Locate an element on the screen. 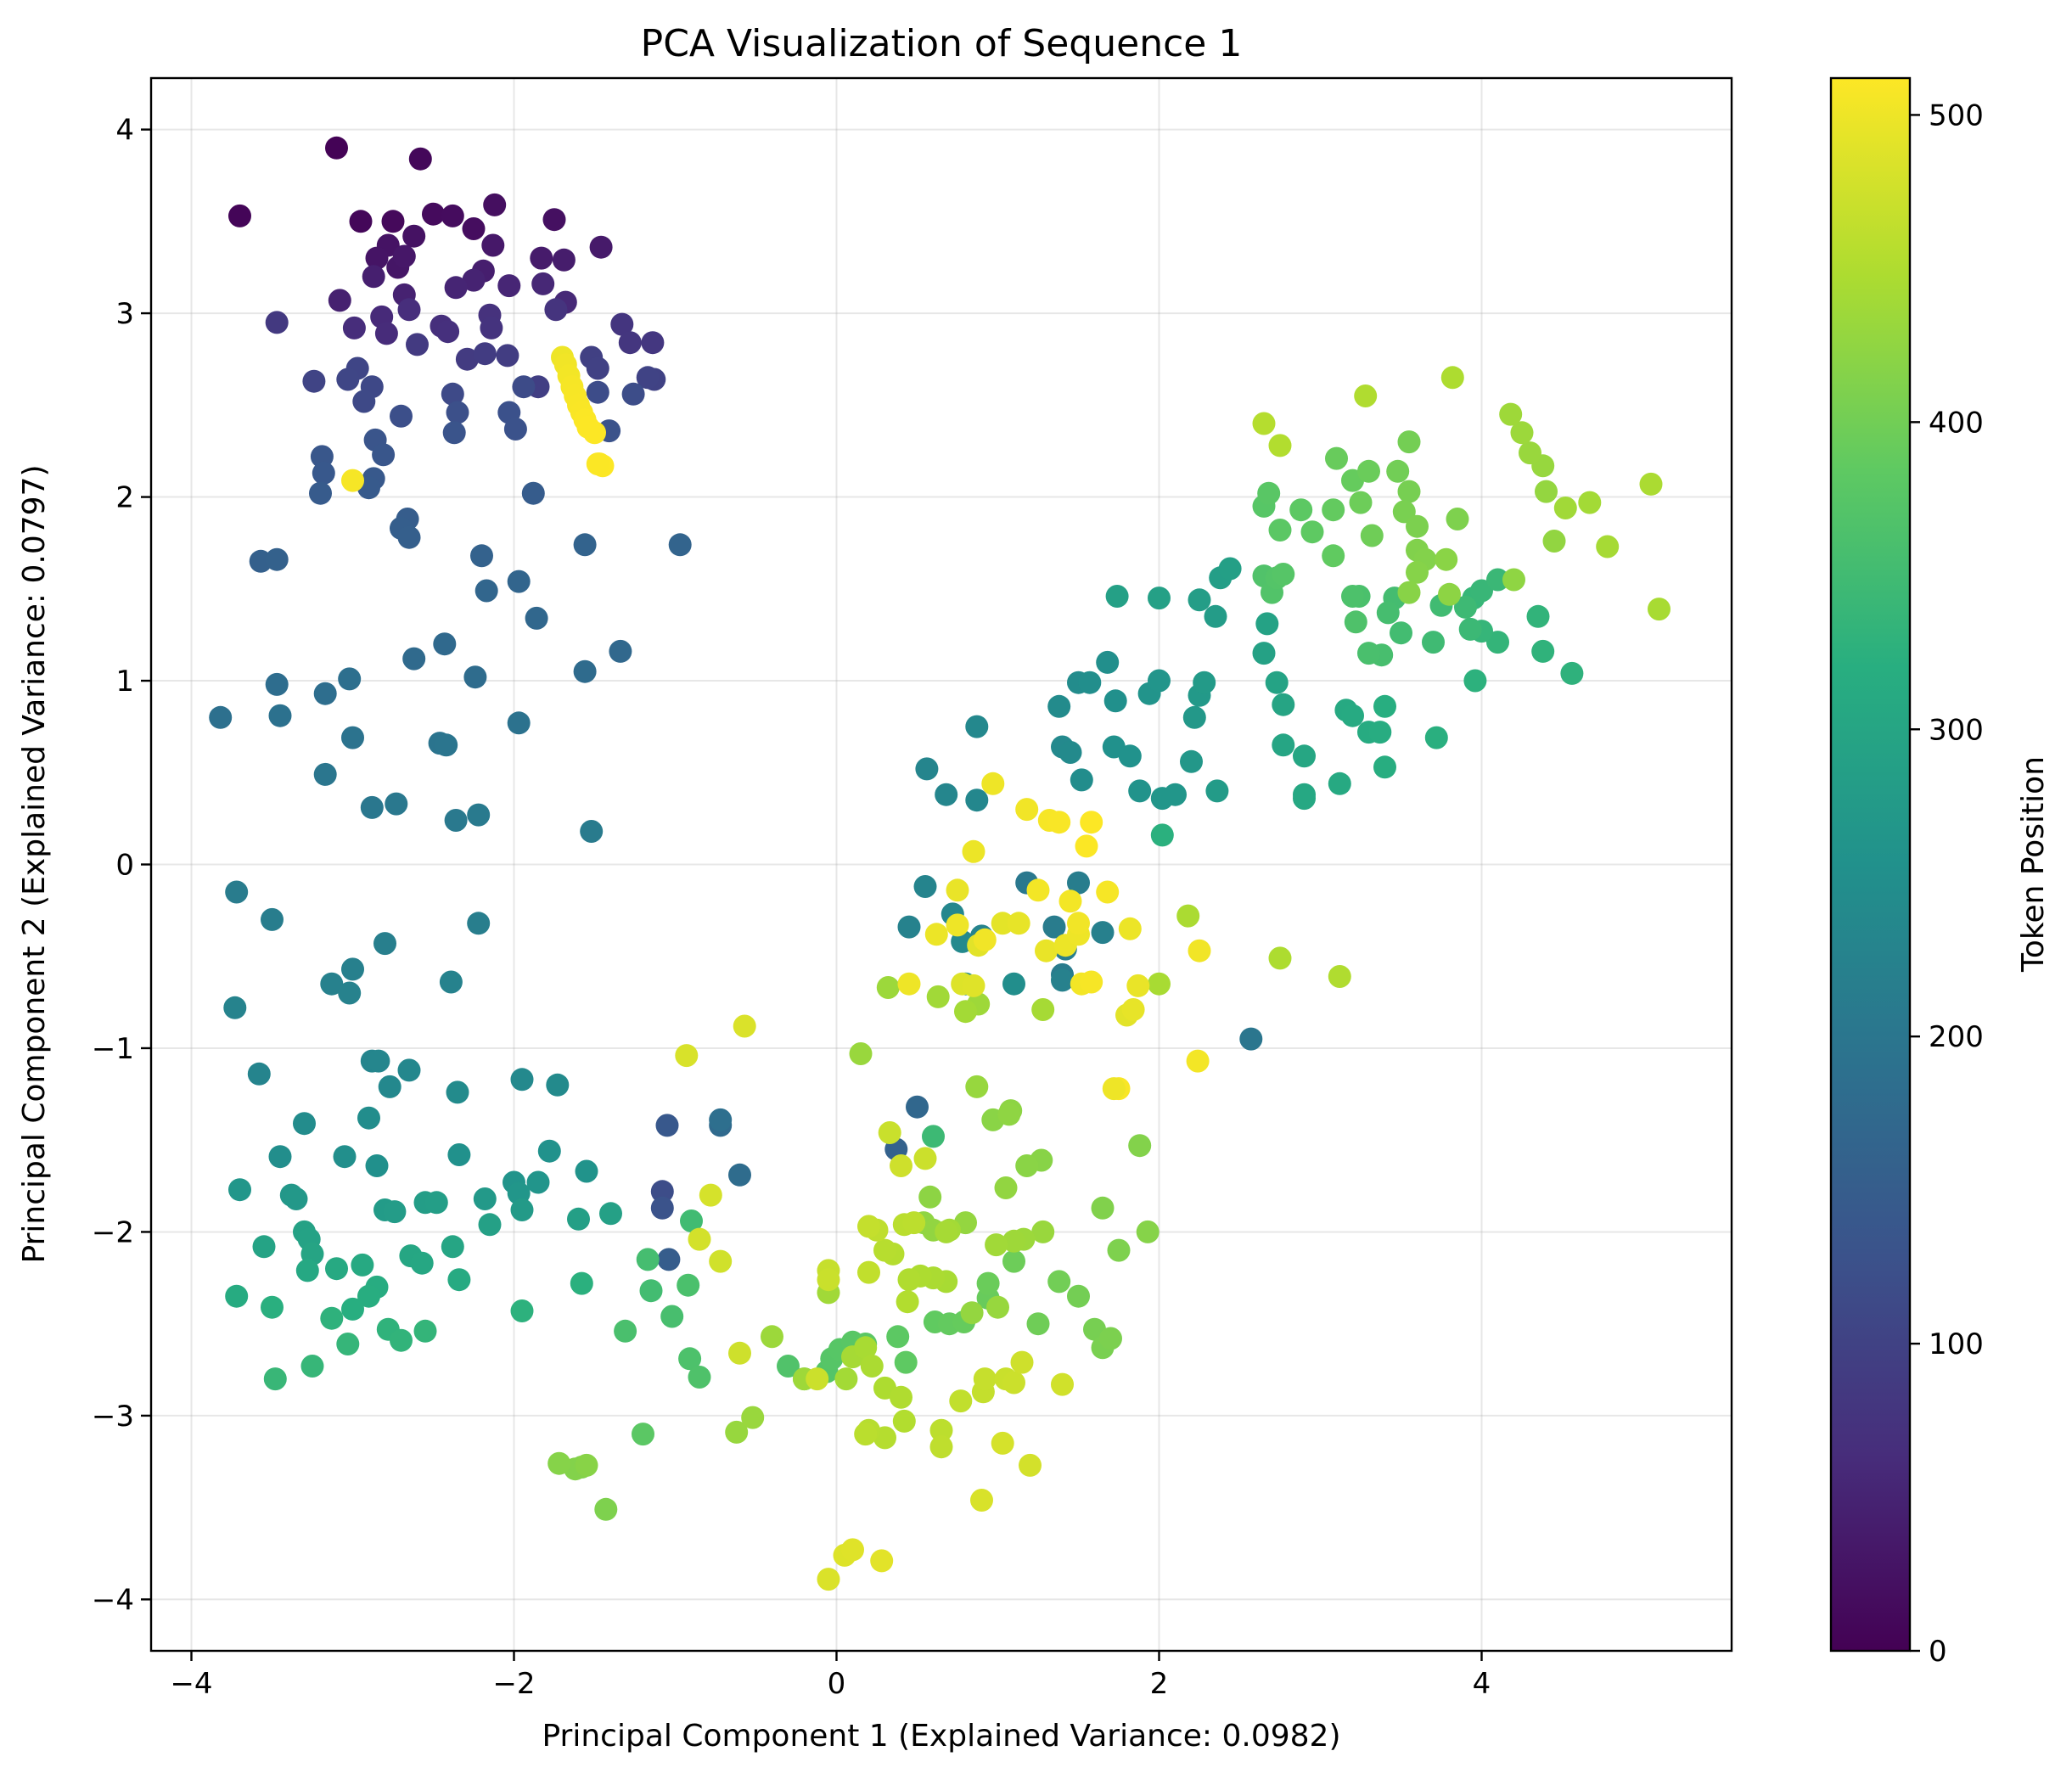 The height and width of the screenshot is (1779, 2072). y-tick-label: −3 is located at coordinates (113, 1417).